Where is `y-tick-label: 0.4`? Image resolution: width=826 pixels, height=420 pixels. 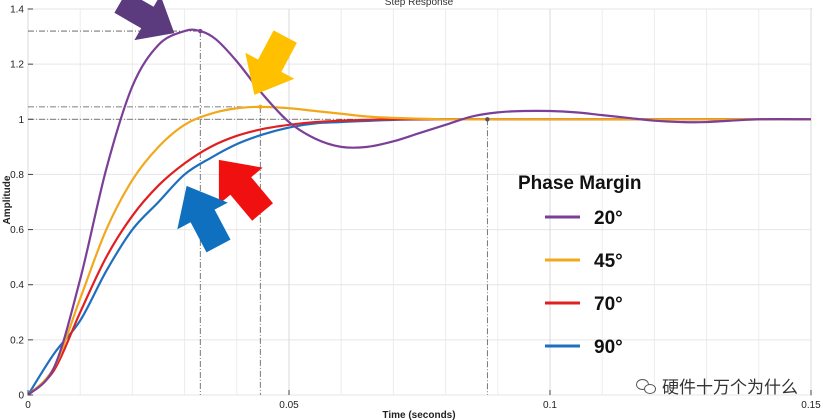
y-tick-label: 0.4 is located at coordinates (17, 285).